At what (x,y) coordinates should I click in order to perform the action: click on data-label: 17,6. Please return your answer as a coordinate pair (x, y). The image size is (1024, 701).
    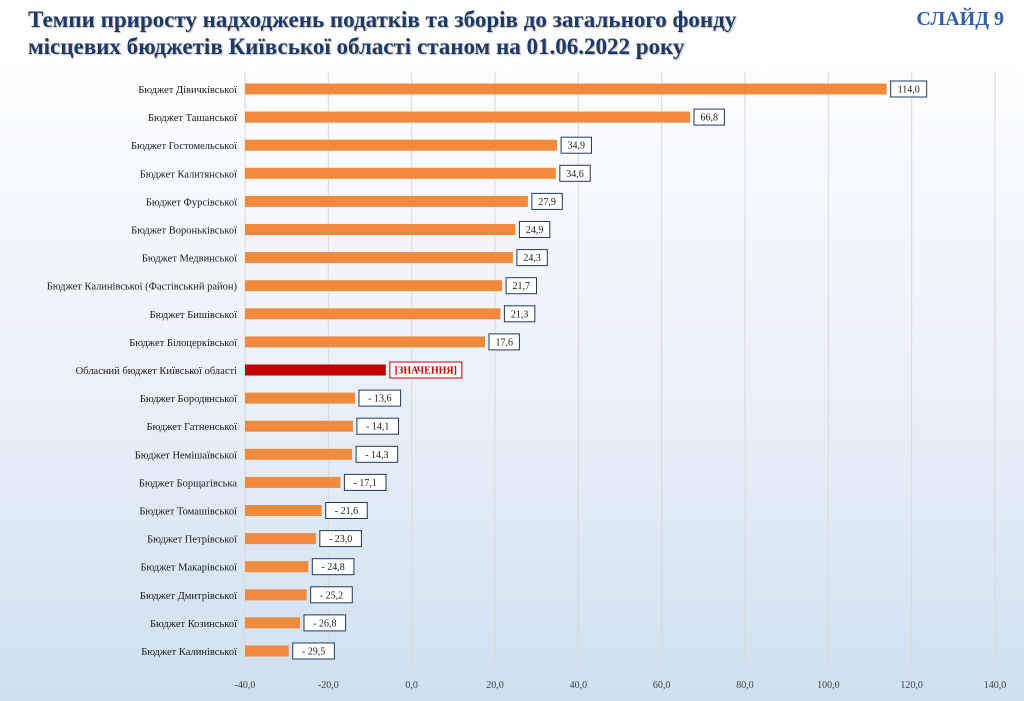
    Looking at the image, I should click on (504, 342).